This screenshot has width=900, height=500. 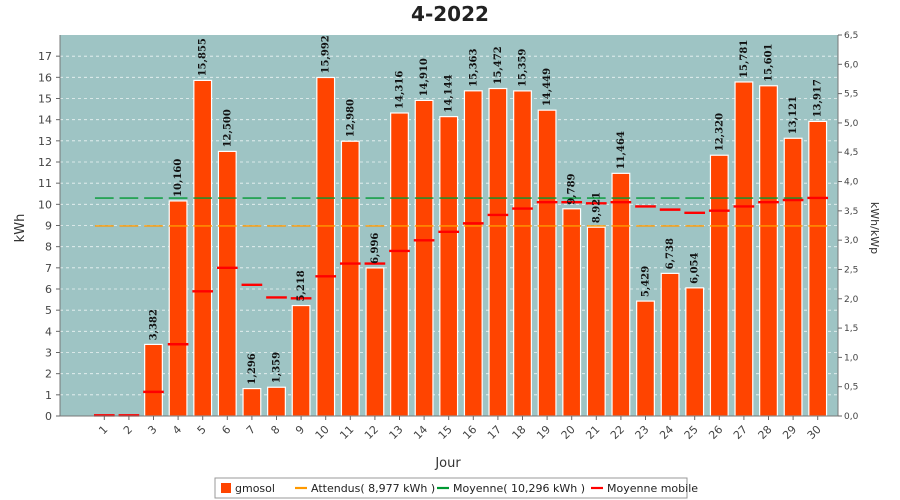 What do you see at coordinates (519, 432) in the screenshot?
I see `x-tick-label: 18` at bounding box center [519, 432].